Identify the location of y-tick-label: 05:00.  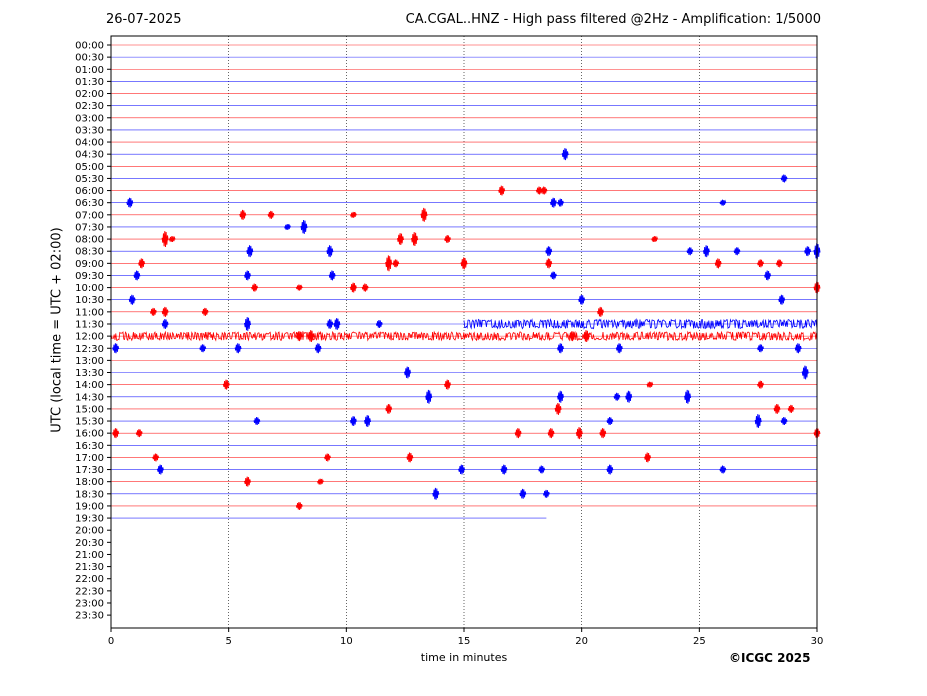
(89, 167).